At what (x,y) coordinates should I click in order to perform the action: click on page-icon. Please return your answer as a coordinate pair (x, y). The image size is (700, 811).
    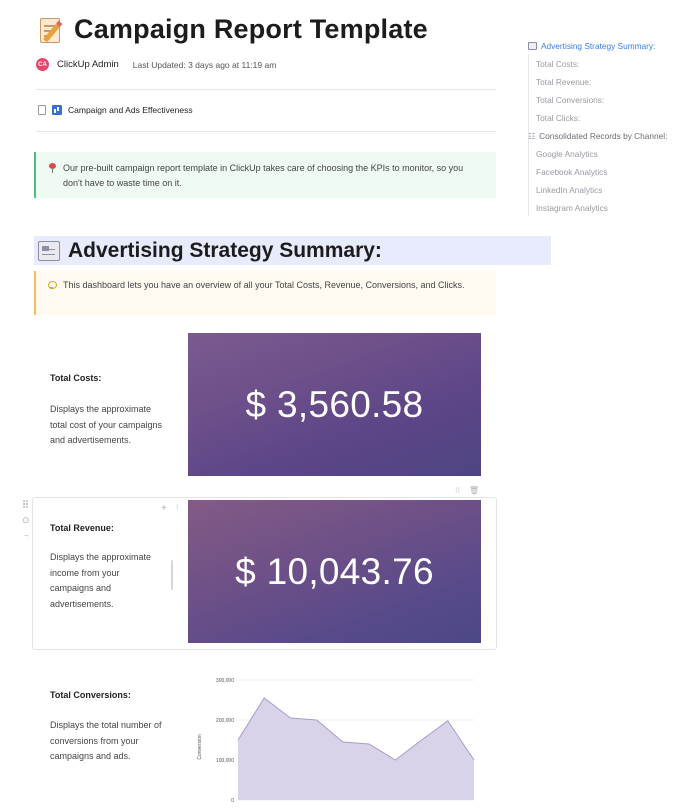
    Looking at the image, I should click on (42, 110).